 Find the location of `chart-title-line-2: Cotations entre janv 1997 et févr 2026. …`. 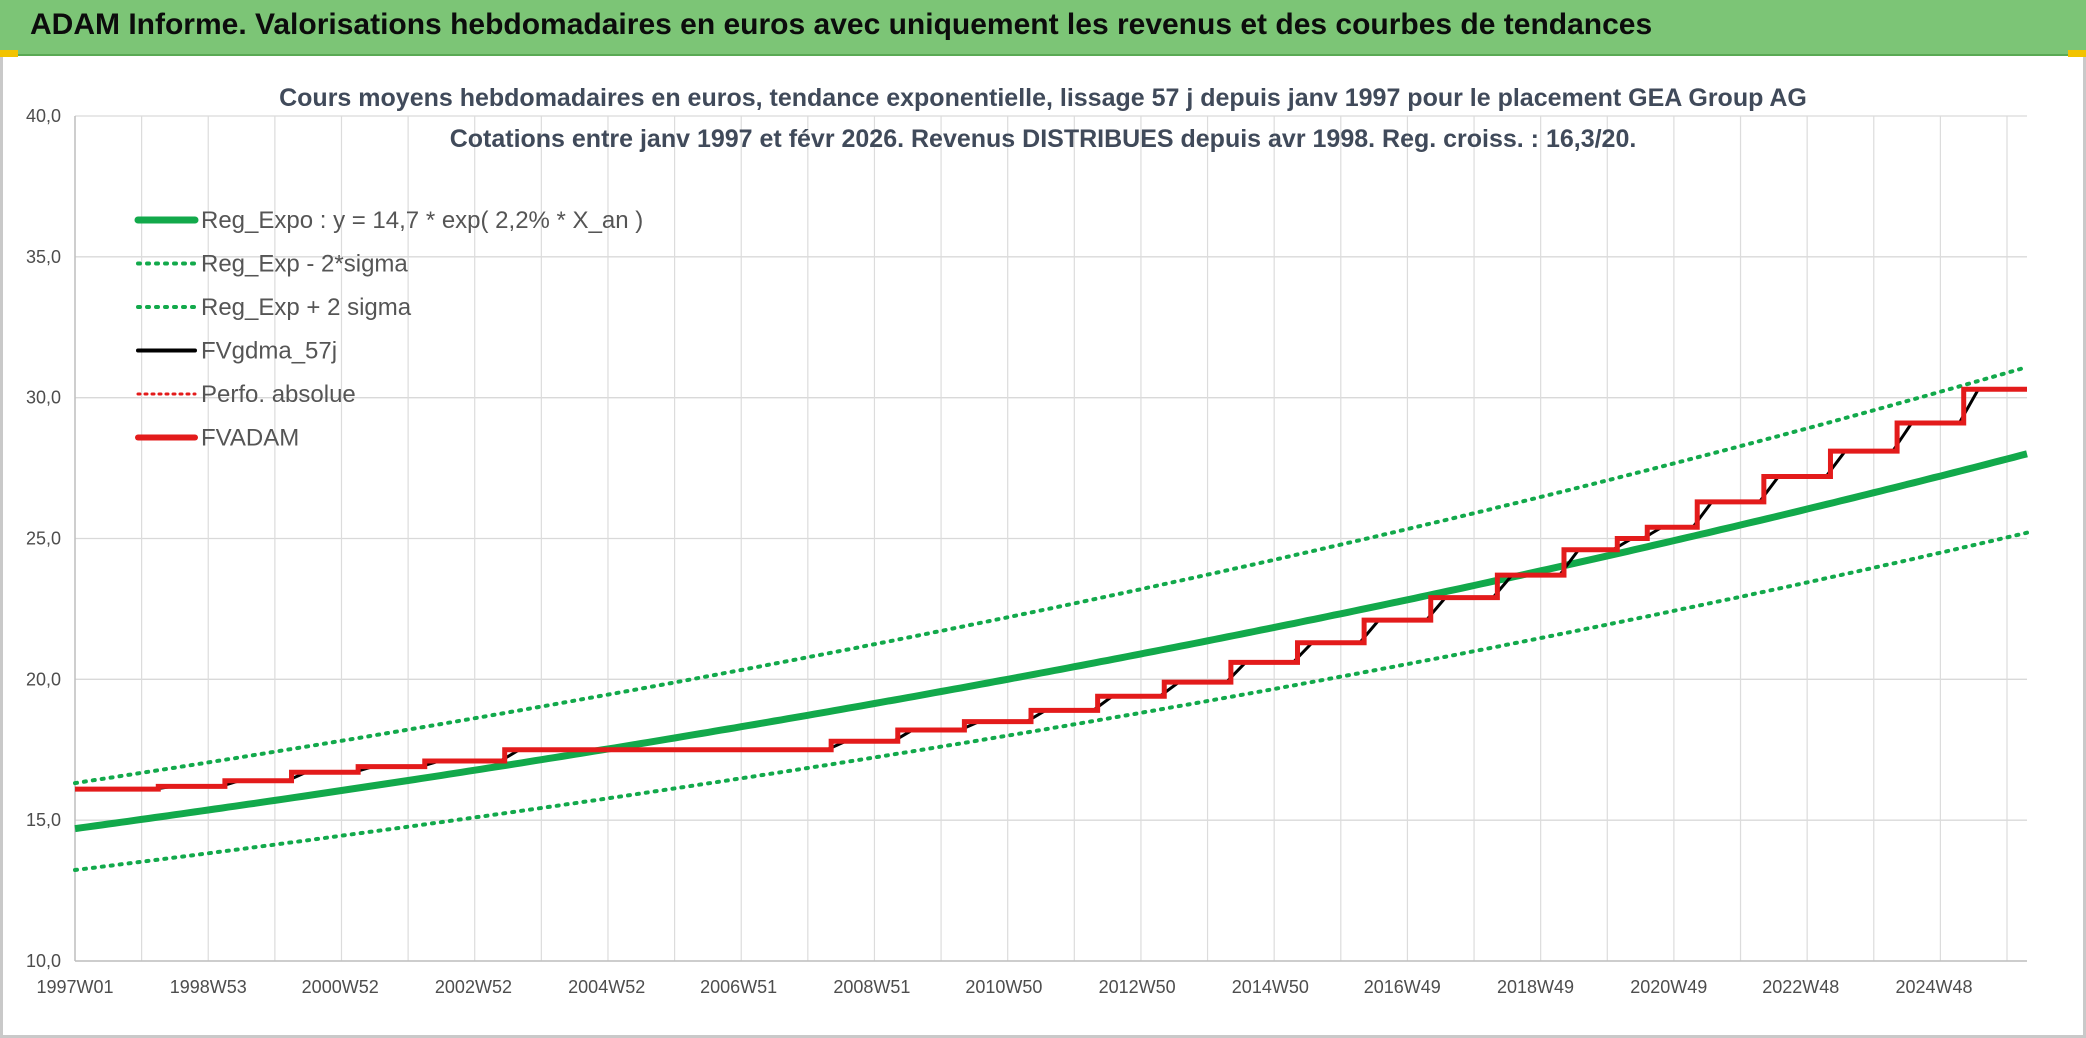

chart-title-line-2: Cotations entre janv 1997 et févr 2026. … is located at coordinates (1043, 139).